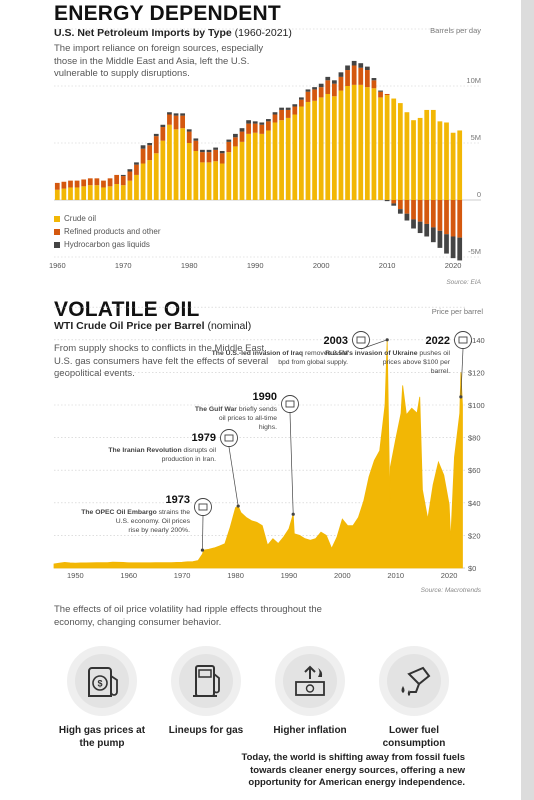 This screenshot has height=800, width=534. I want to click on chart2-subtitle-bold: WTI Crude Oil Price per Barrel, so click(129, 326).